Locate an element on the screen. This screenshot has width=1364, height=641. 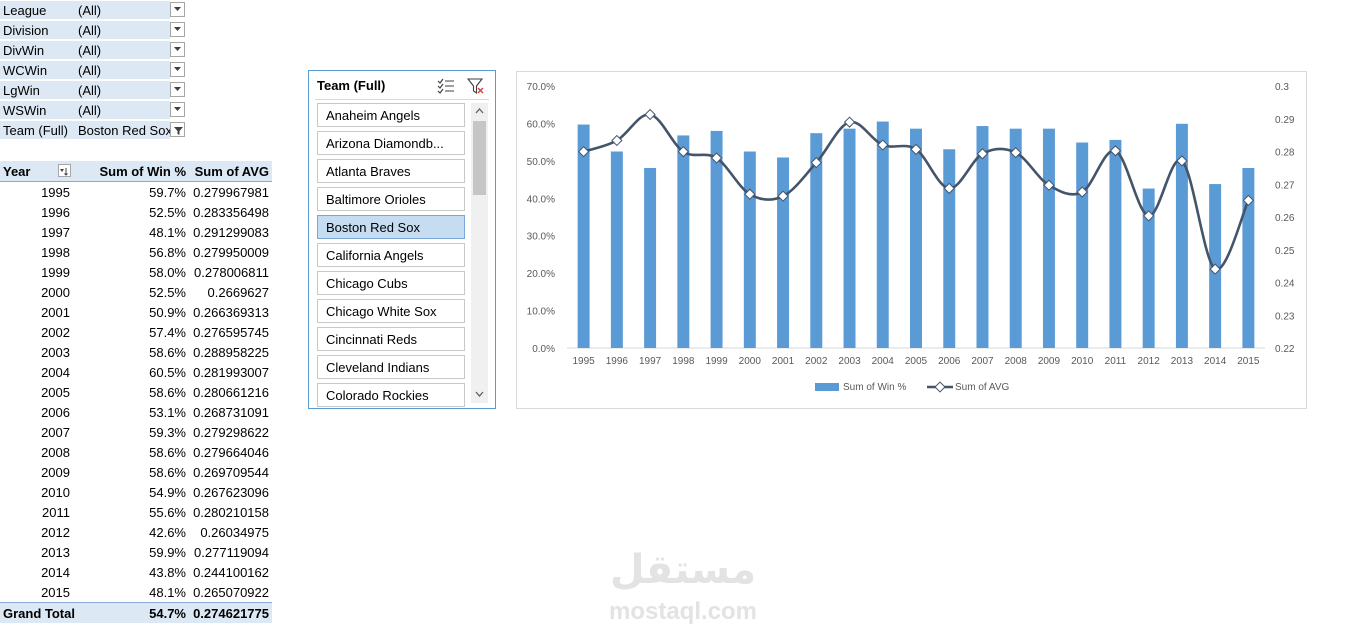
win-pct-cell: 48.1% is located at coordinates (167, 592).